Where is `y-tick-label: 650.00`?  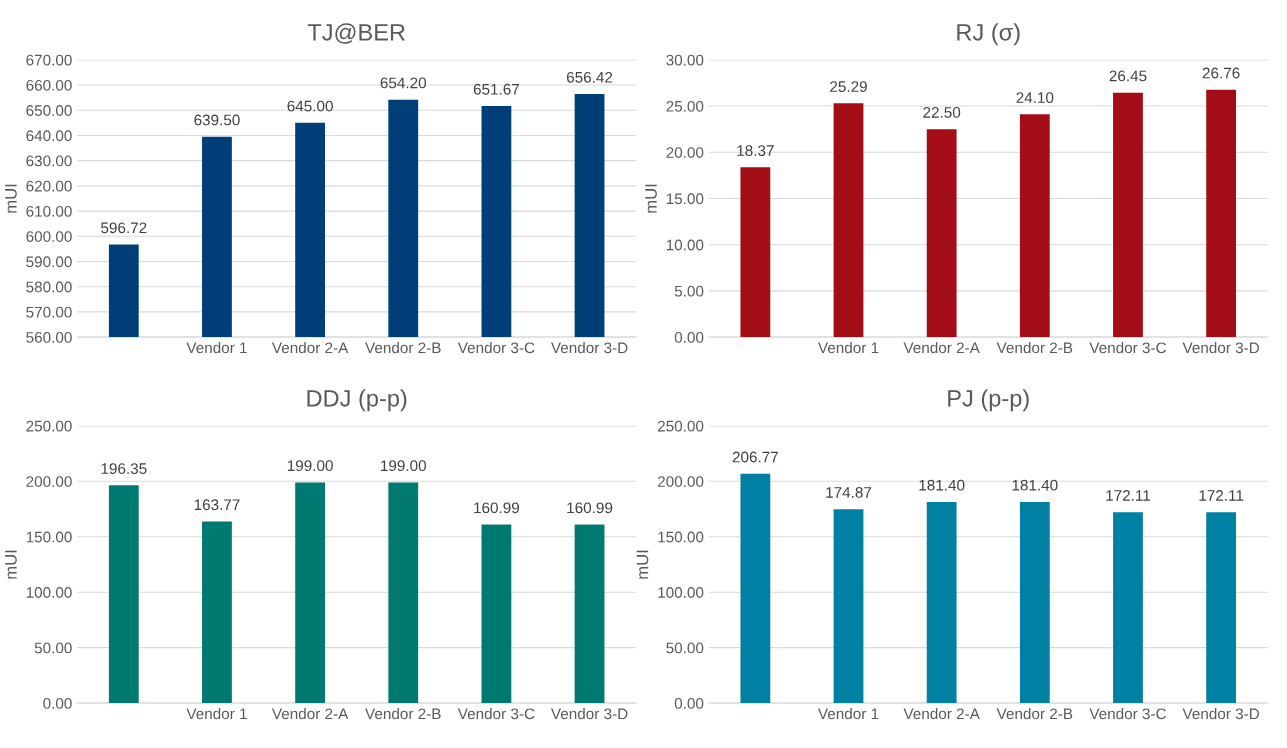
y-tick-label: 650.00 is located at coordinates (49, 110).